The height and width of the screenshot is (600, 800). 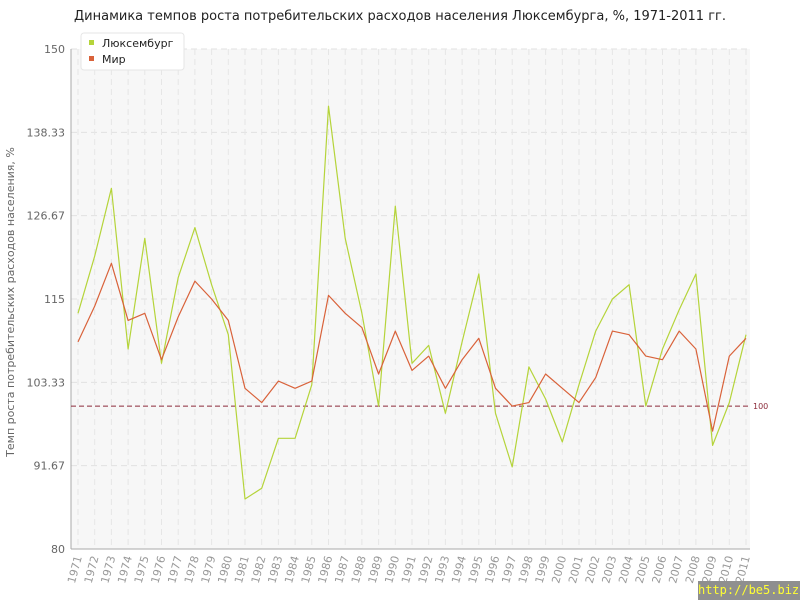 What do you see at coordinates (54, 299) in the screenshot?
I see `y-tick-label: 115` at bounding box center [54, 299].